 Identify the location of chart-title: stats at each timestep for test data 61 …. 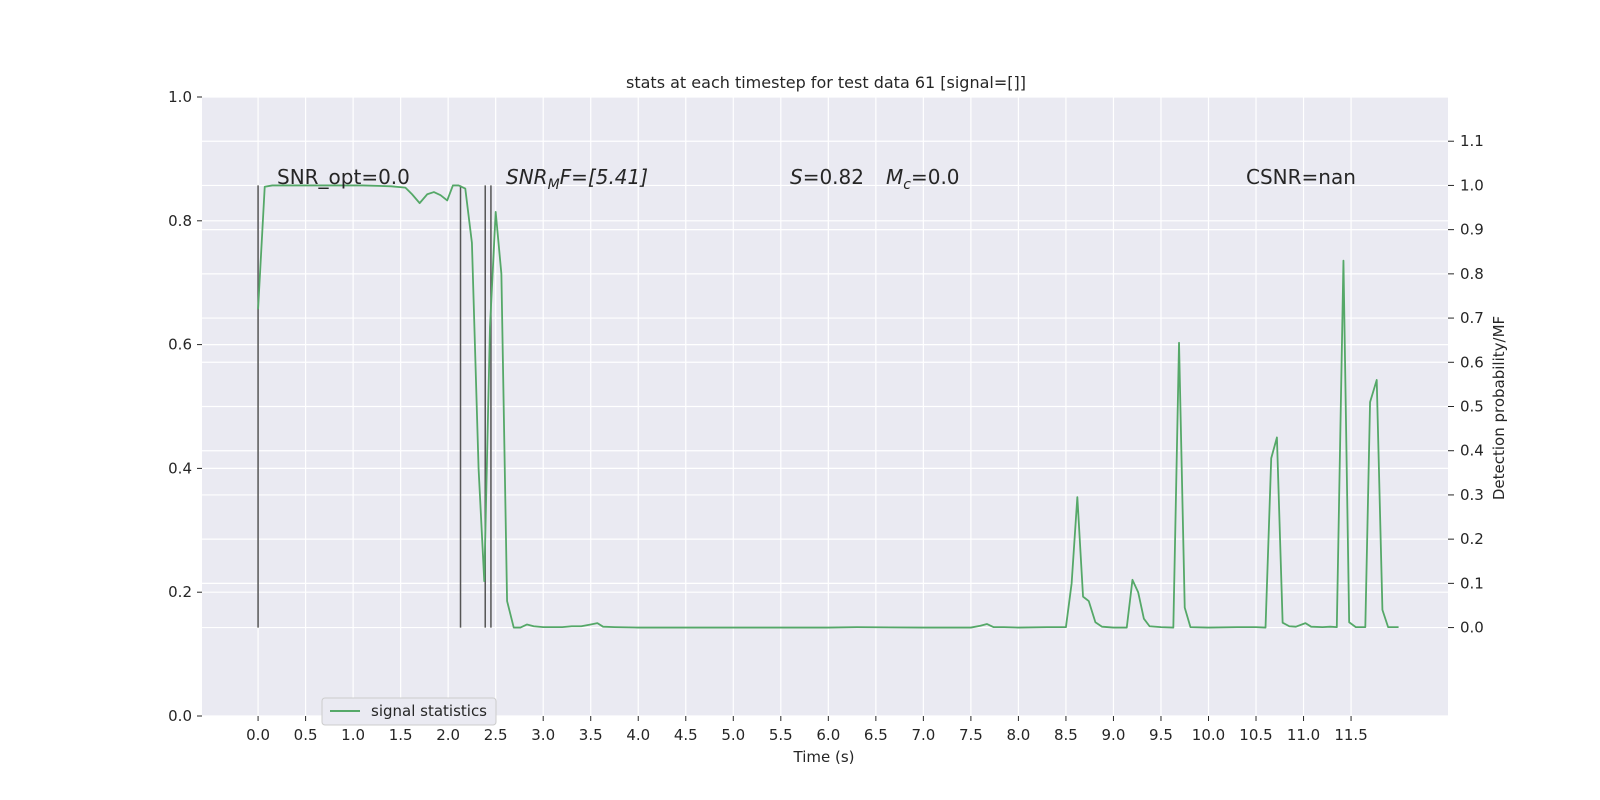
(826, 82).